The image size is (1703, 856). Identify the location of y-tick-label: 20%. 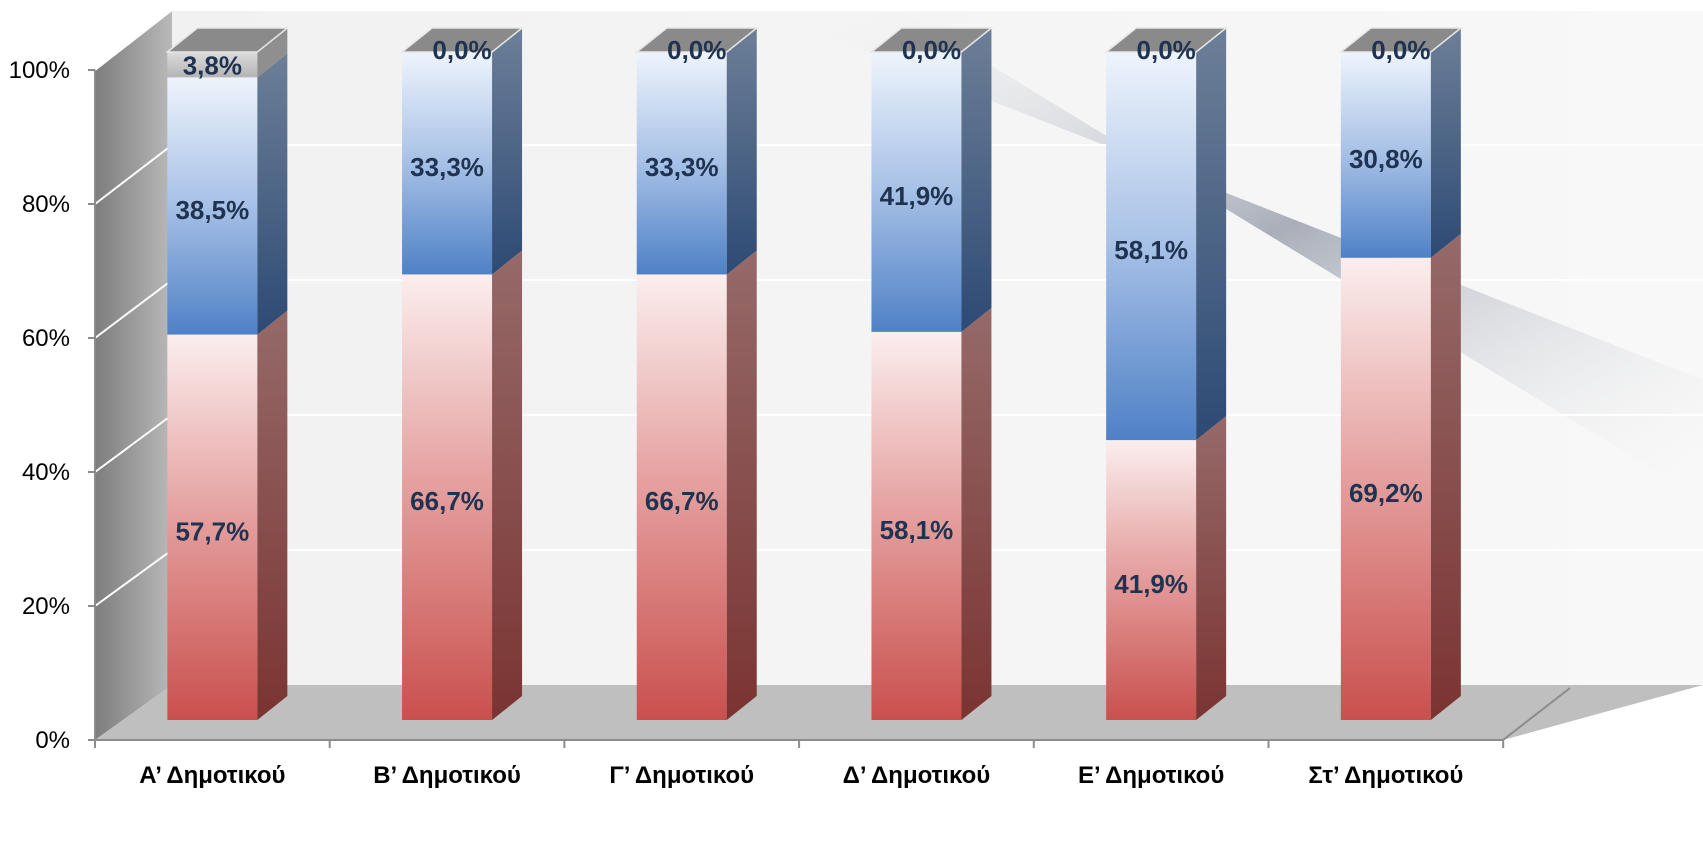
(46, 606).